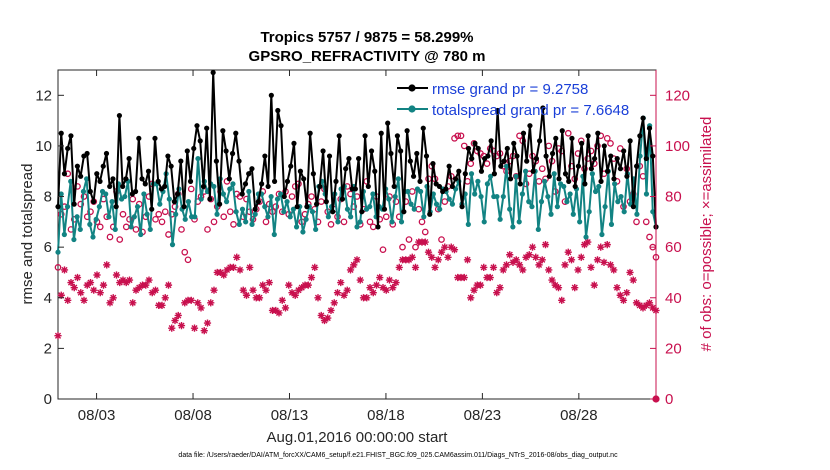  Describe the element at coordinates (386, 415) in the screenshot. I see `x-tick-label: 08/18` at that location.